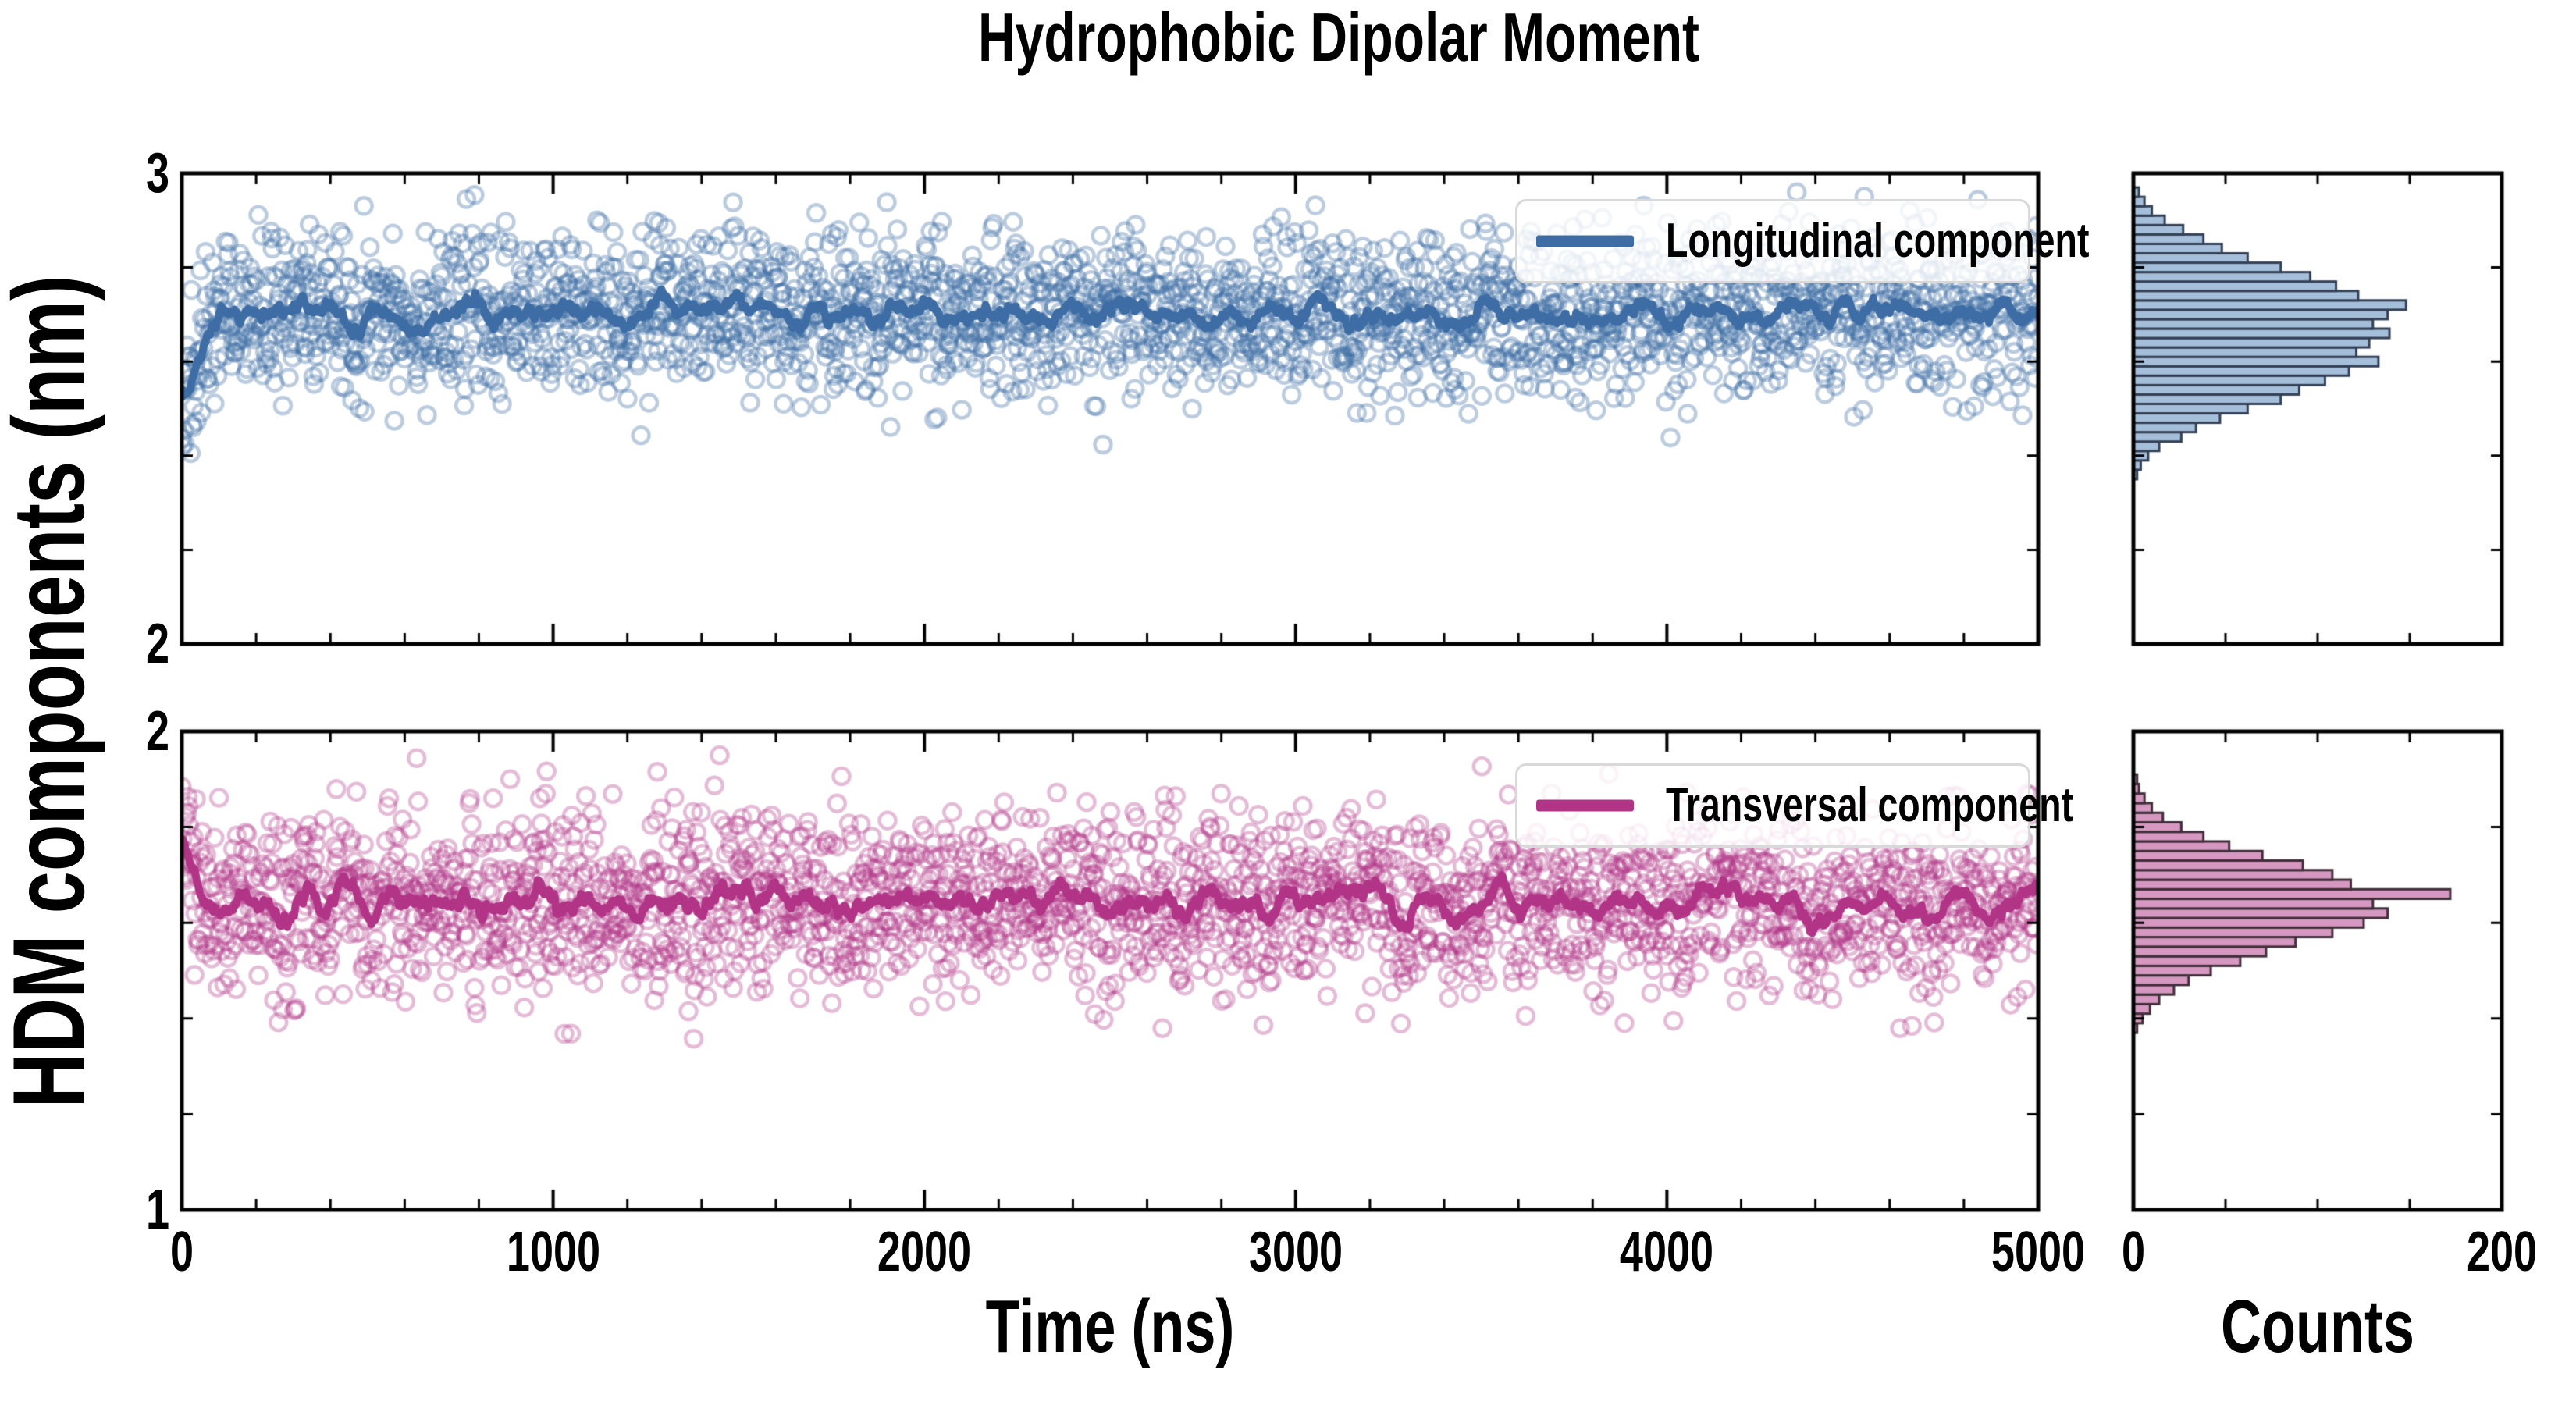  I want to click on legend-label-longitudinal: Longitudinal component, so click(1878, 241).